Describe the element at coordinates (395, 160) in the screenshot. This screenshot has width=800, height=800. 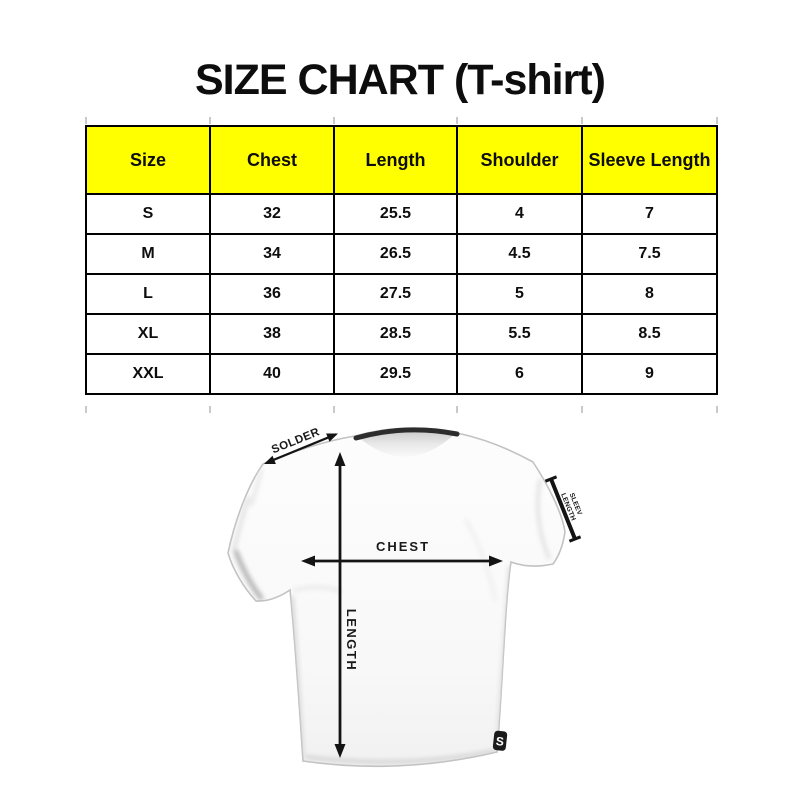
I see `size-table-header-cell: Length` at that location.